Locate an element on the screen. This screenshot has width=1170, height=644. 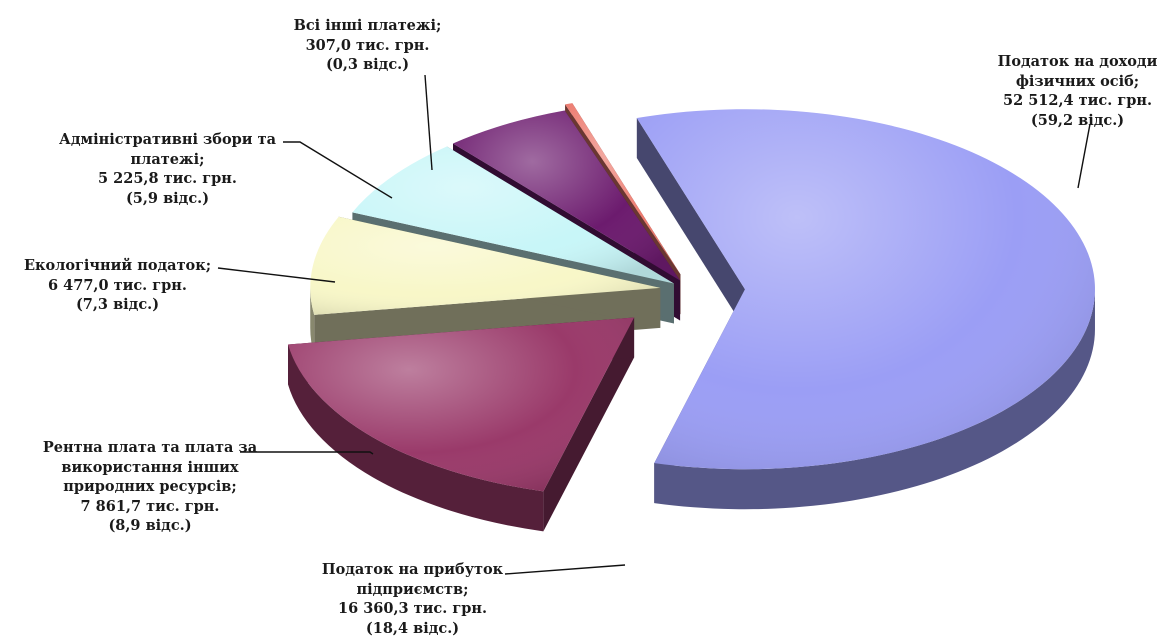
slice-label-line: Всі інші платежі; is located at coordinates (367, 25).